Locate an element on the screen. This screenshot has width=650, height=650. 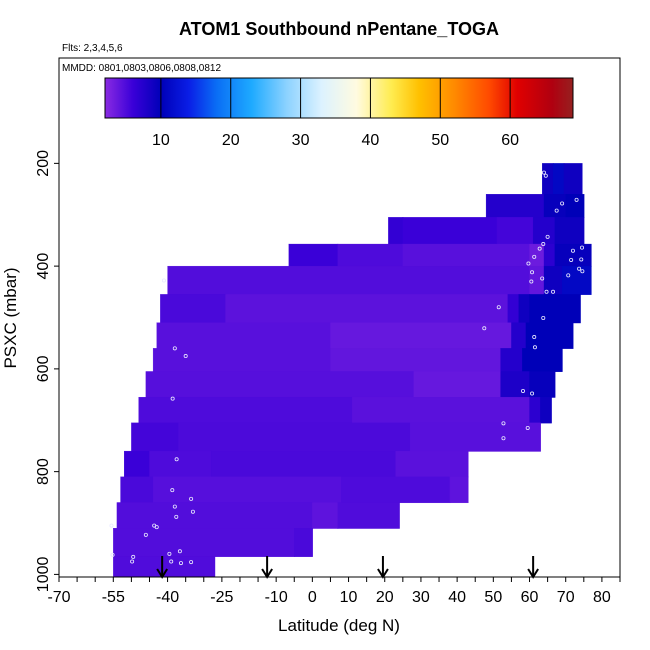
x-tick-label: 70 is located at coordinates (566, 597).